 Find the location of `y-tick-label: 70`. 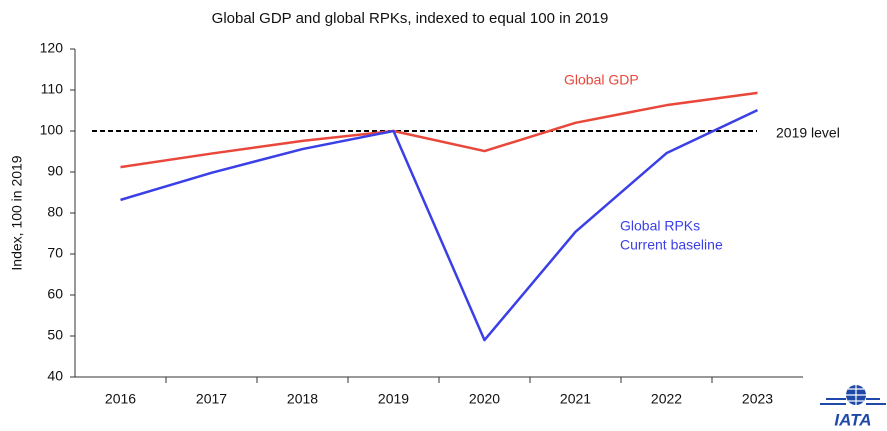

y-tick-label: 70 is located at coordinates (55, 253).